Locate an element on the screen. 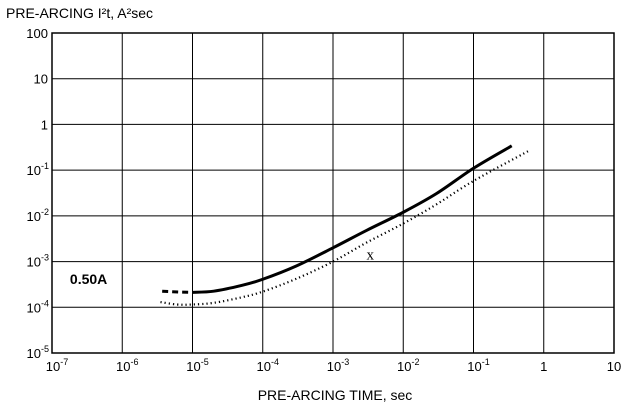 This screenshot has width=634, height=408. x-axis-title: PRE-ARCING TIME, sec is located at coordinates (335, 395).